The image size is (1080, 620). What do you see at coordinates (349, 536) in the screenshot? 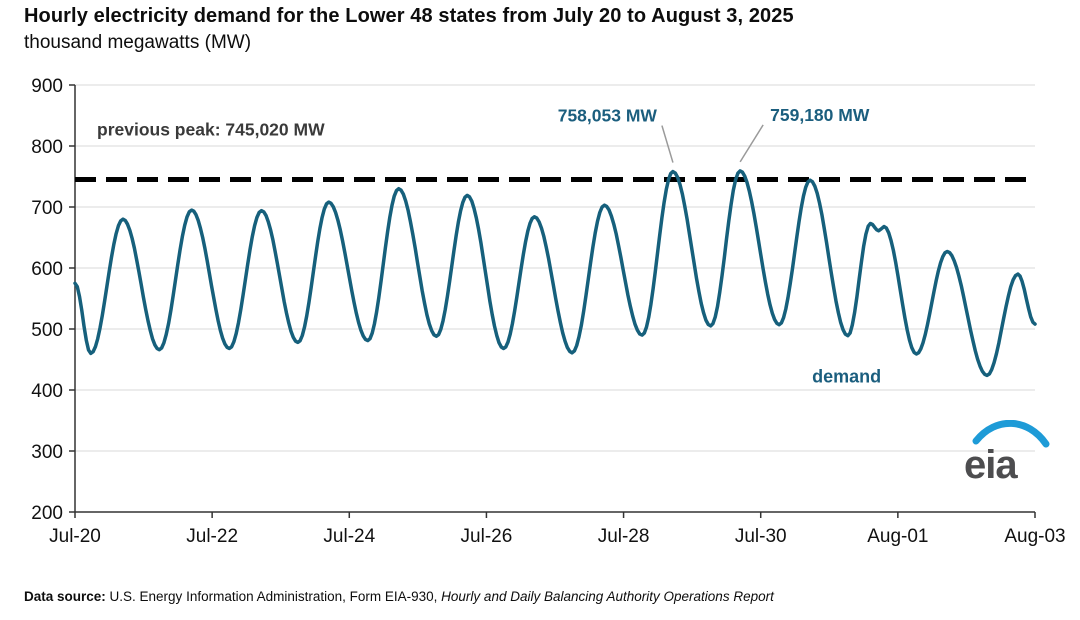
I see `x-axis-tick-label: Jul-24` at bounding box center [349, 536].